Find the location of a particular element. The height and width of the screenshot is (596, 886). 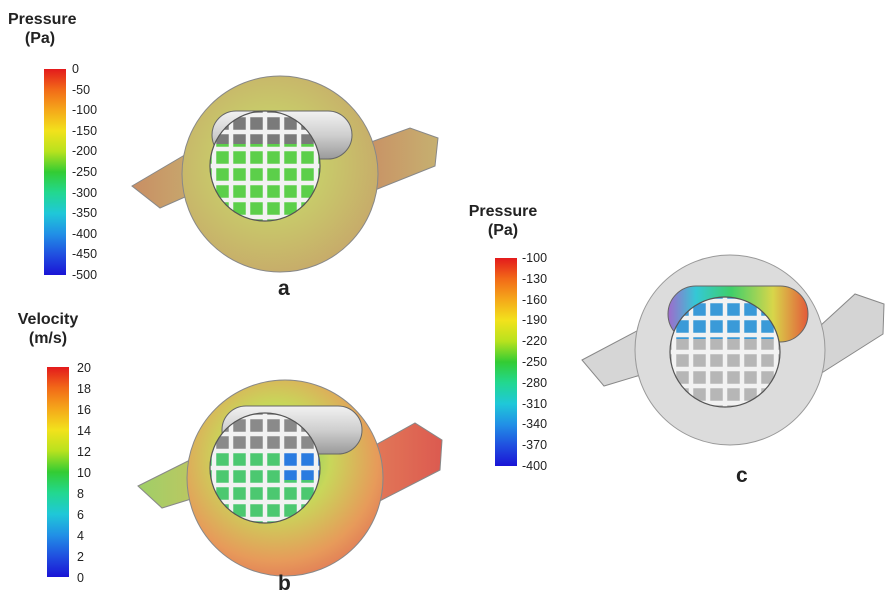

legend-c-title: Pressure (Pa) is located at coordinates (503, 221).